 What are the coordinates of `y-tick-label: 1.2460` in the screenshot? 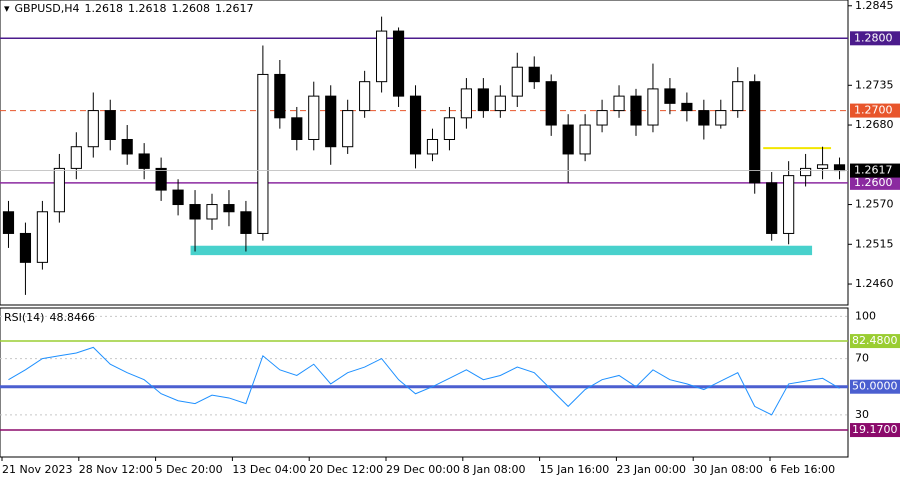 It's located at (874, 283).